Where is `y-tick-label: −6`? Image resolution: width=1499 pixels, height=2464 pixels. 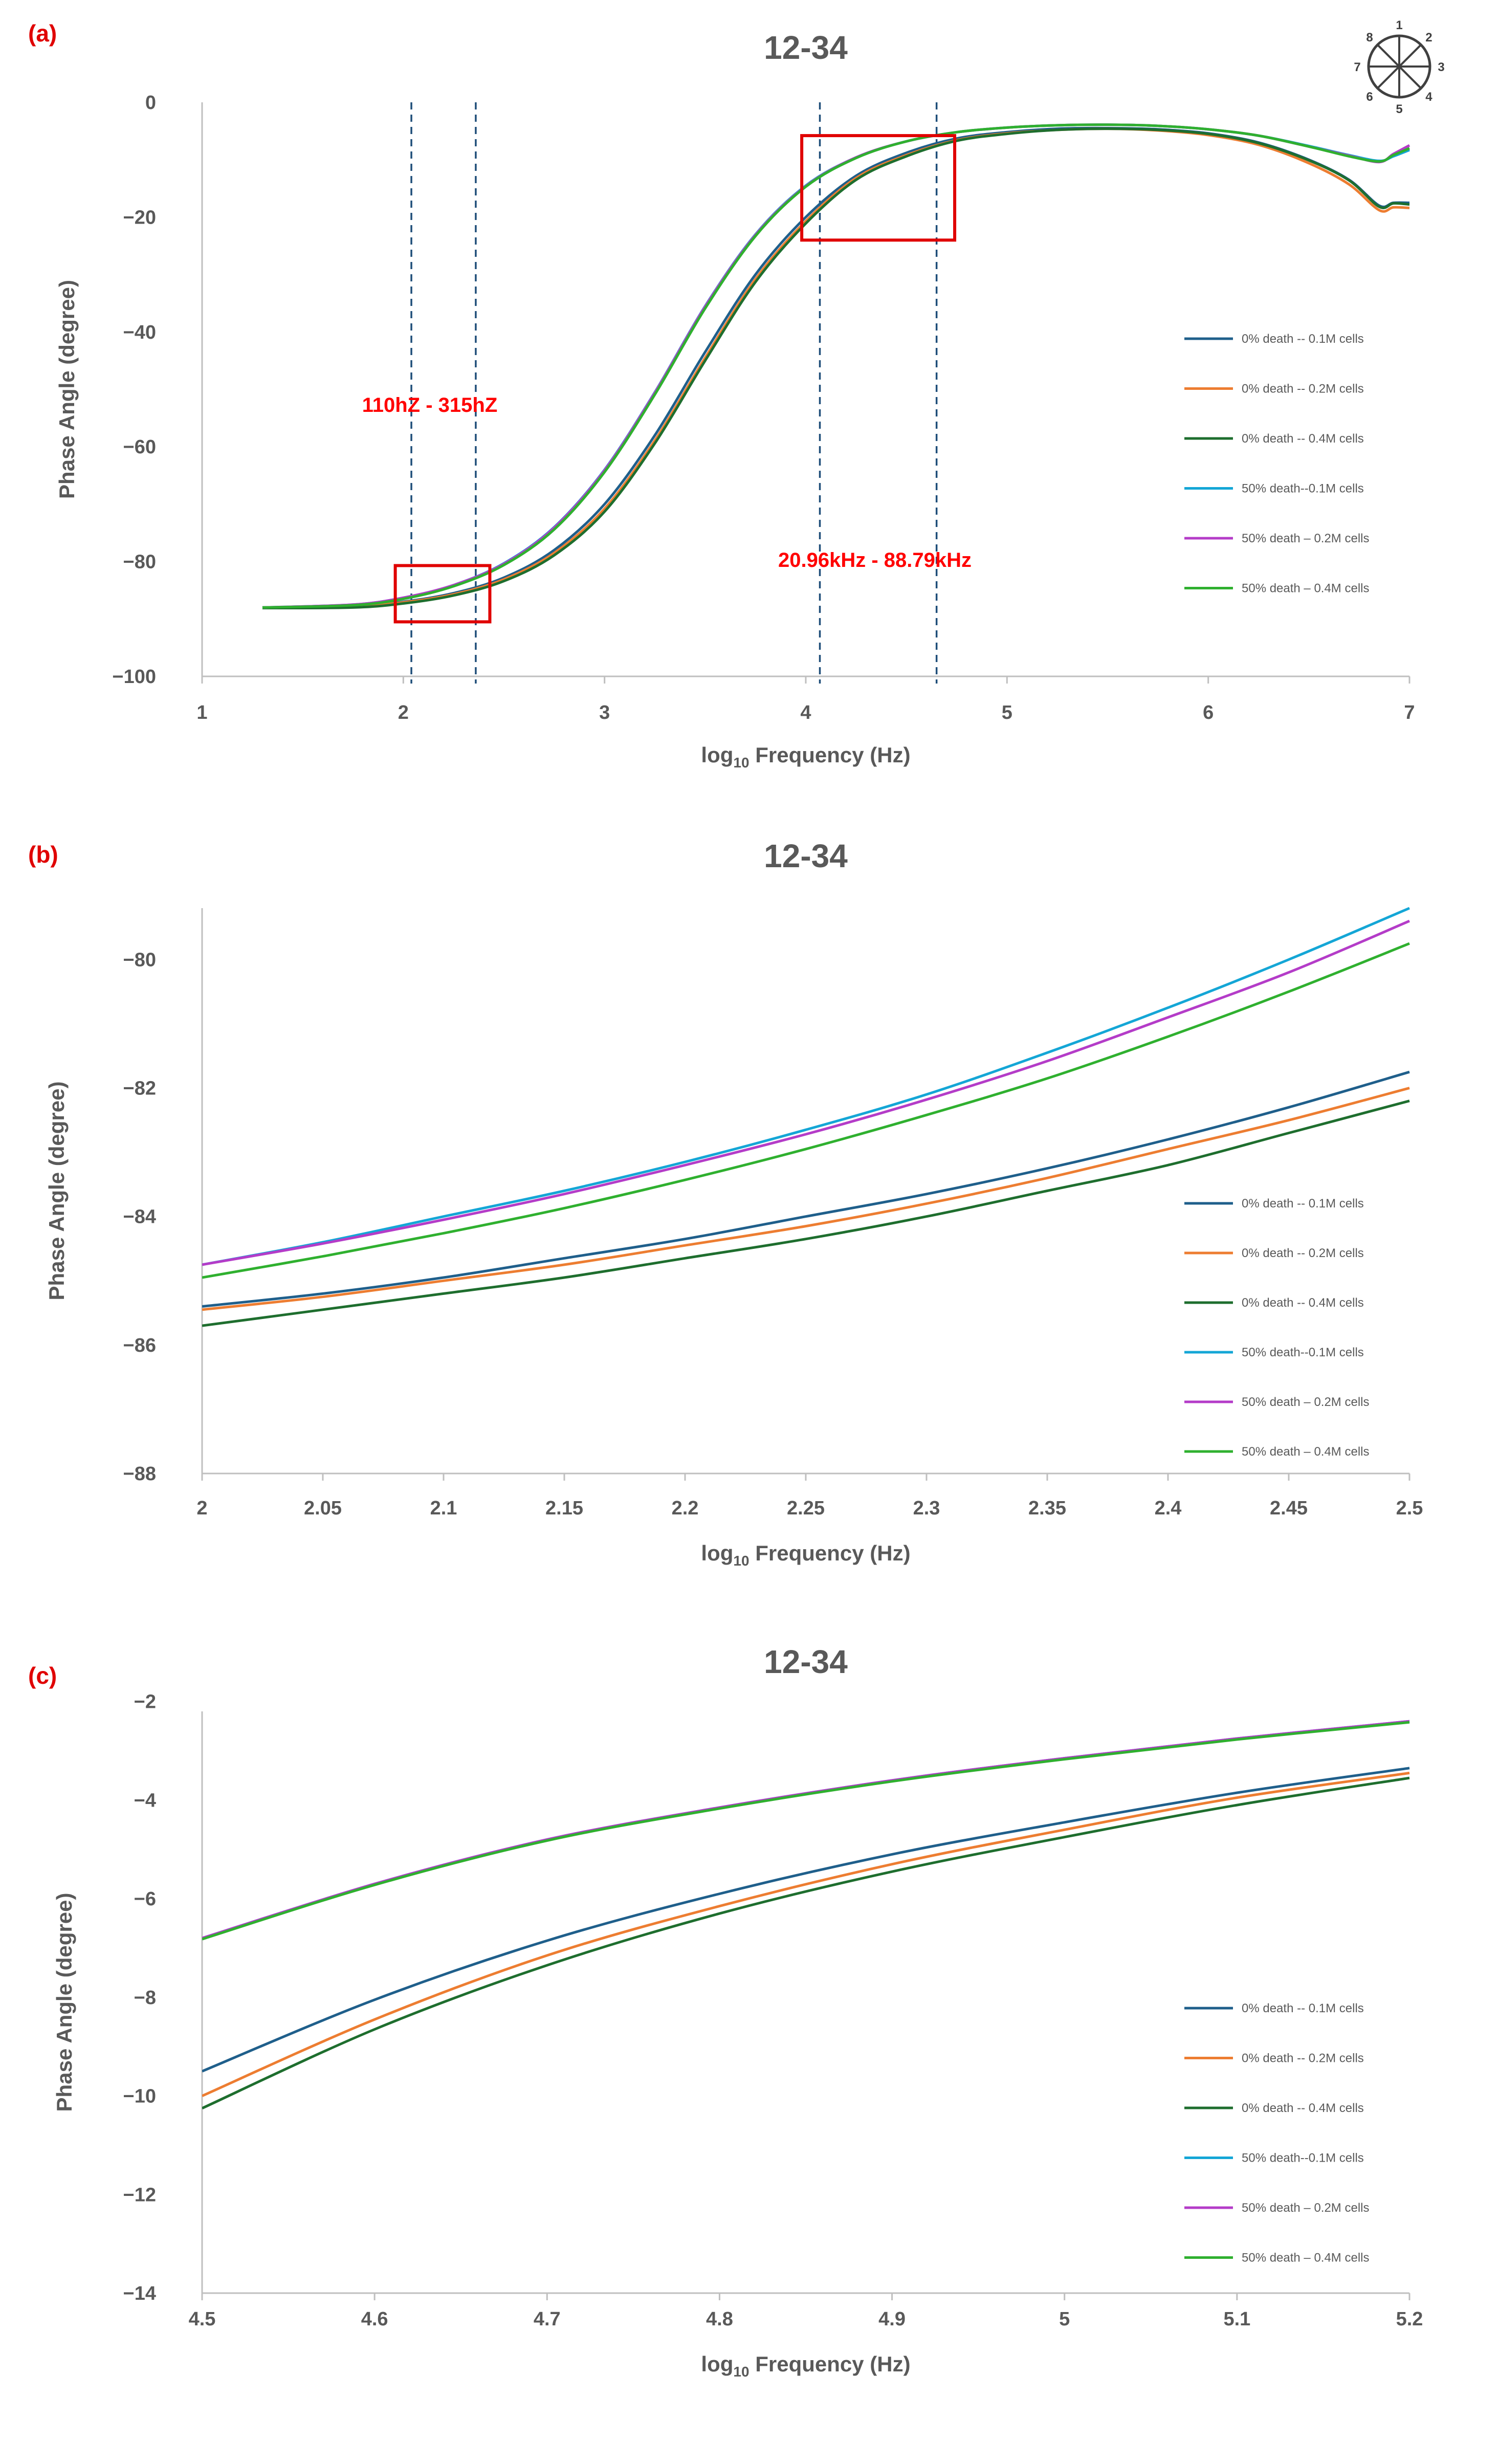 y-tick-label: −6 is located at coordinates (145, 1899).